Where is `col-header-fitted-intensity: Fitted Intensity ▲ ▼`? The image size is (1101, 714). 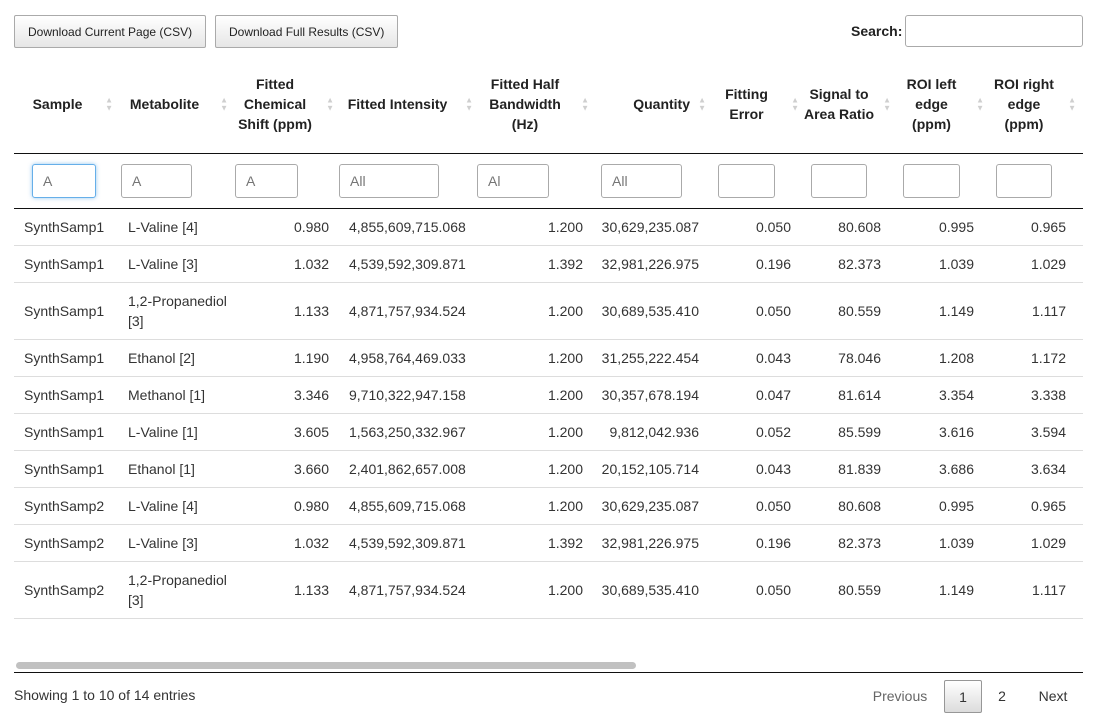
col-header-fitted-intensity: Fitted Intensity ▲ ▼ is located at coordinates (407, 104).